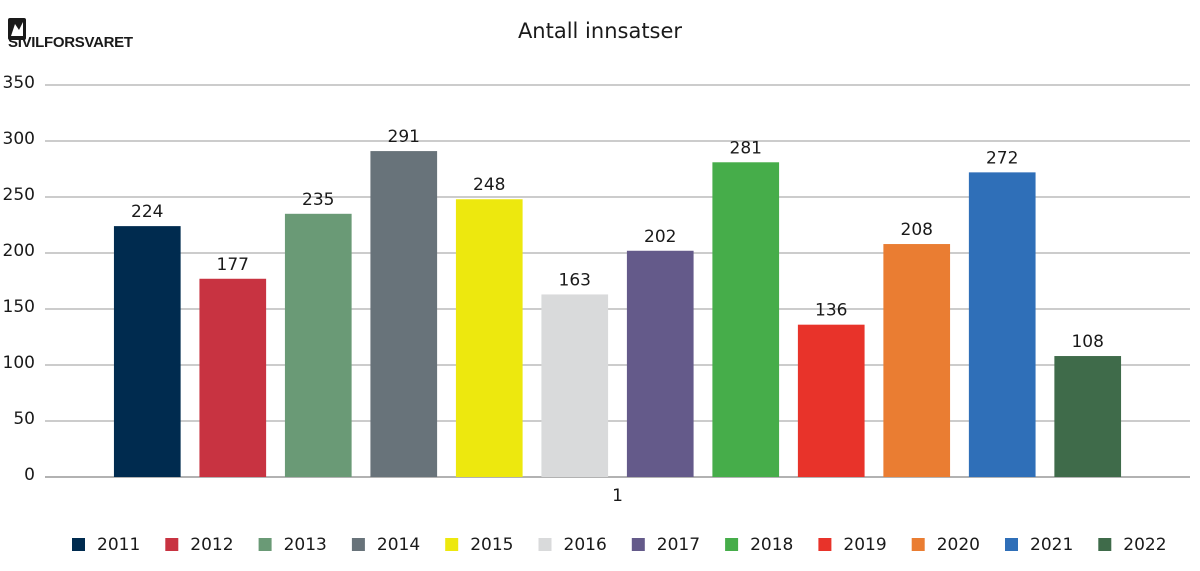  Describe the element at coordinates (147, 212) in the screenshot. I see `data-label: 224` at that location.